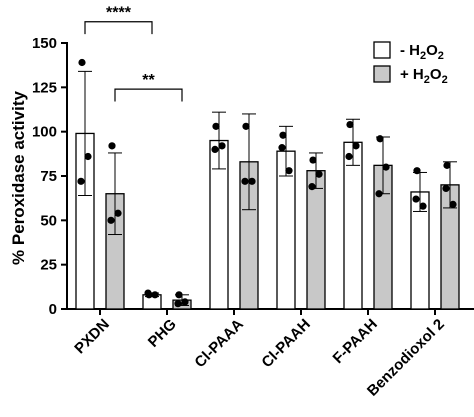  What do you see at coordinates (44, 43) in the screenshot?
I see `y-tick-label: 150` at bounding box center [44, 43].